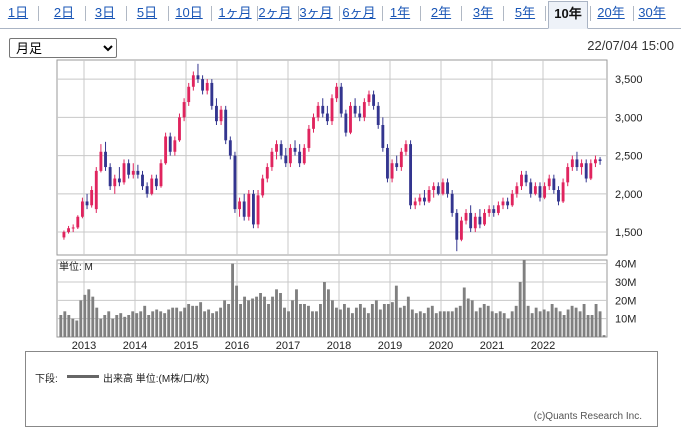 This screenshot has width=681, height=428. What do you see at coordinates (83, 376) in the screenshot?
I see `volume-legend-swatch` at bounding box center [83, 376].